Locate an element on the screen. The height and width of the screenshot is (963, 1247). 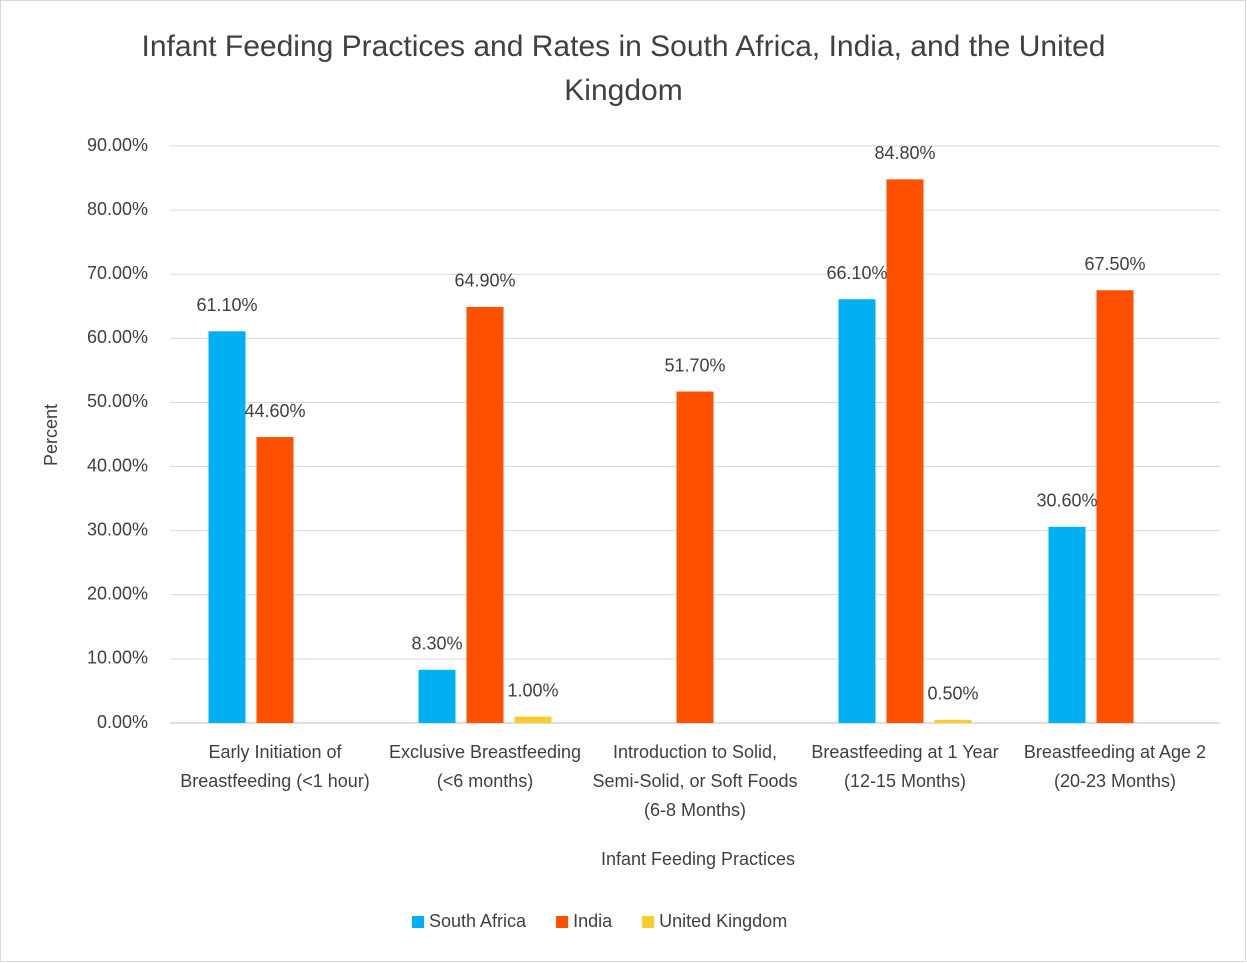
y-tick-label: 90.00% is located at coordinates (117, 145).